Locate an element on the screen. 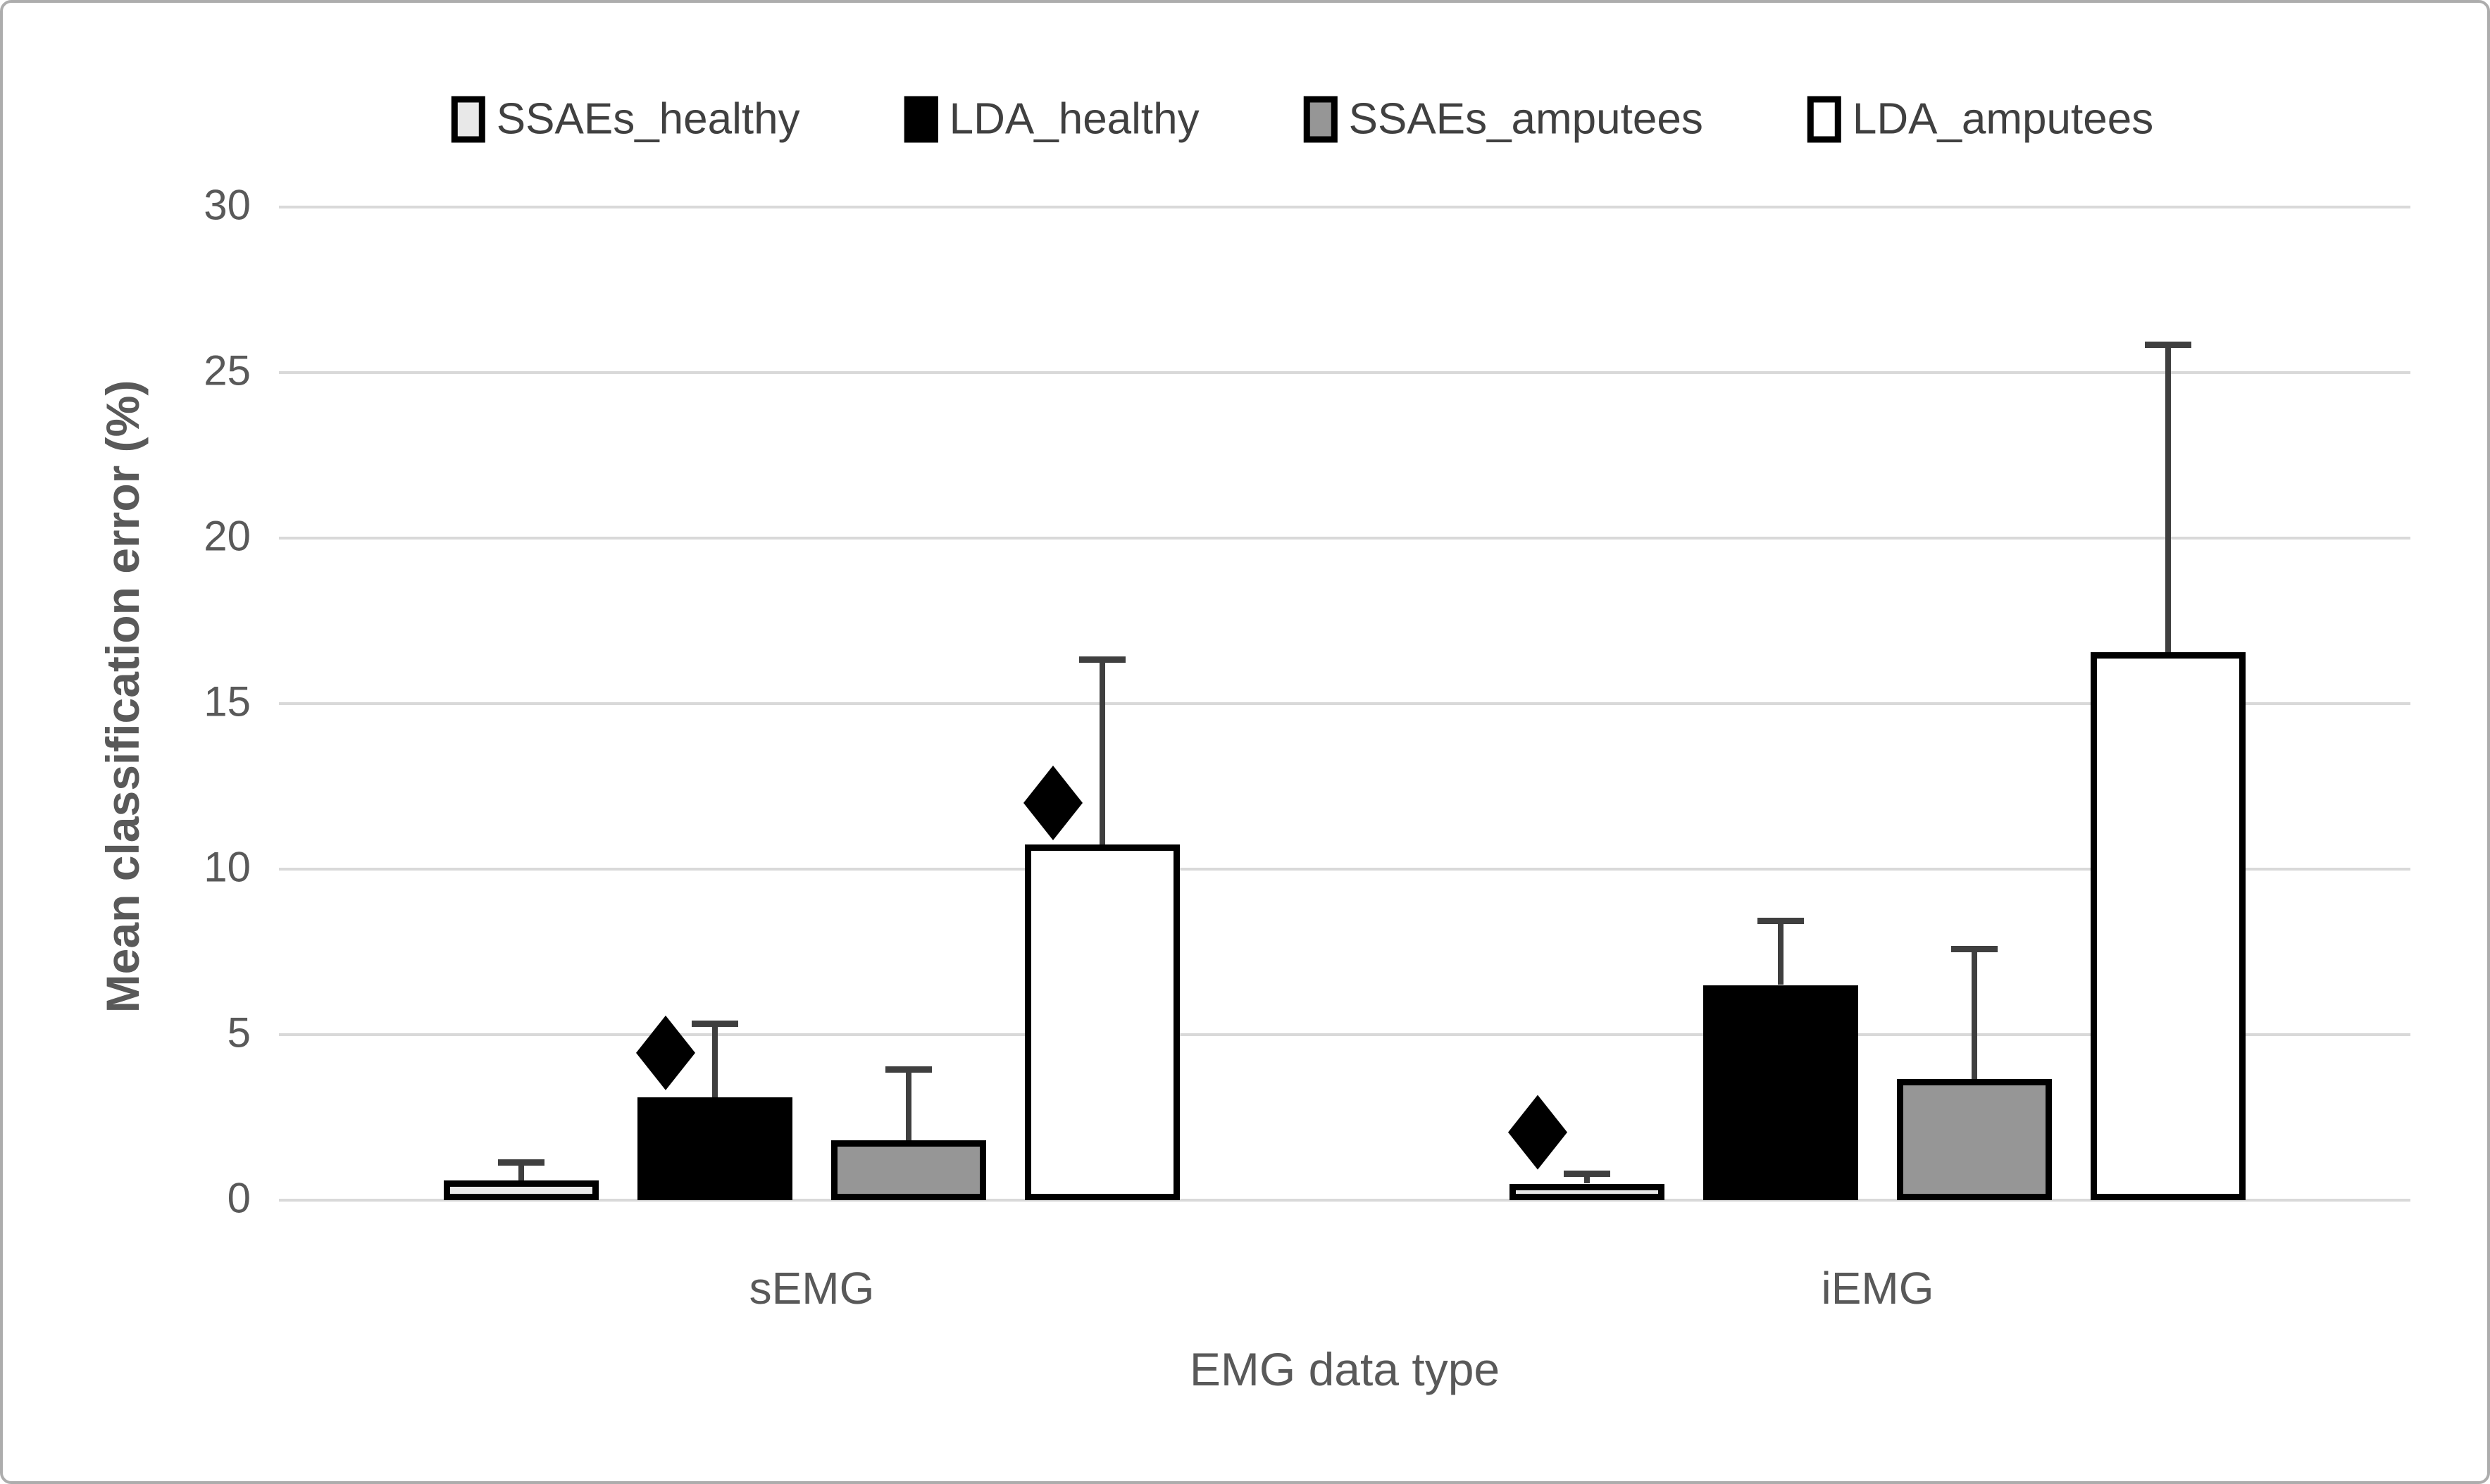 The width and height of the screenshot is (2490, 1484). significance-diamond-SSAEs_healthy-iEMG is located at coordinates (1537, 1132).